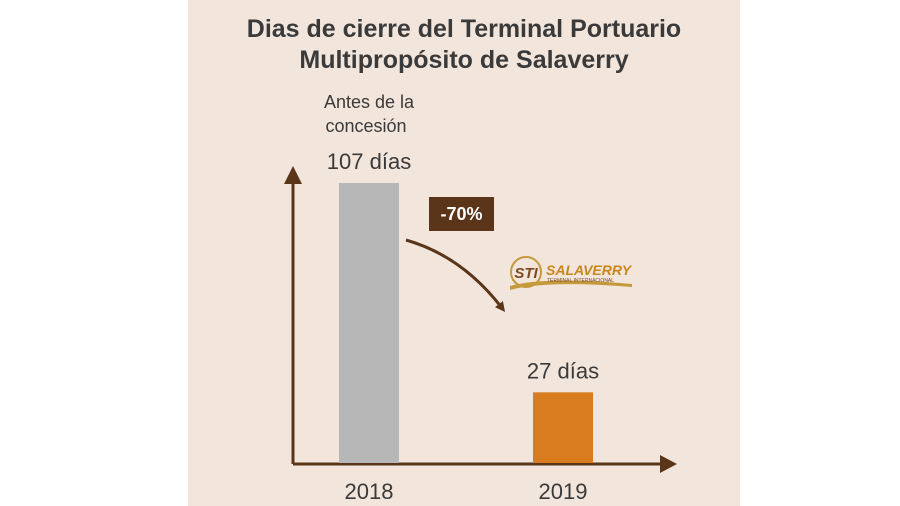 The width and height of the screenshot is (900, 506). What do you see at coordinates (563, 370) in the screenshot?
I see `value-label-2019: 27 días` at bounding box center [563, 370].